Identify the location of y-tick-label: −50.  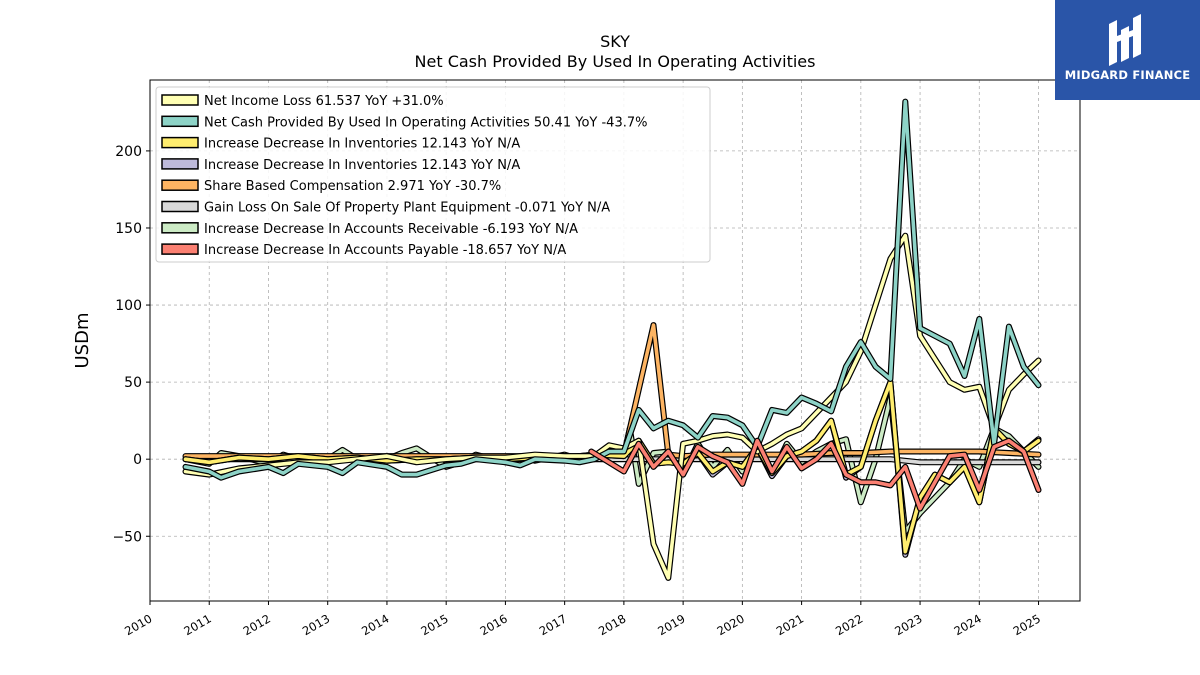
(127, 537).